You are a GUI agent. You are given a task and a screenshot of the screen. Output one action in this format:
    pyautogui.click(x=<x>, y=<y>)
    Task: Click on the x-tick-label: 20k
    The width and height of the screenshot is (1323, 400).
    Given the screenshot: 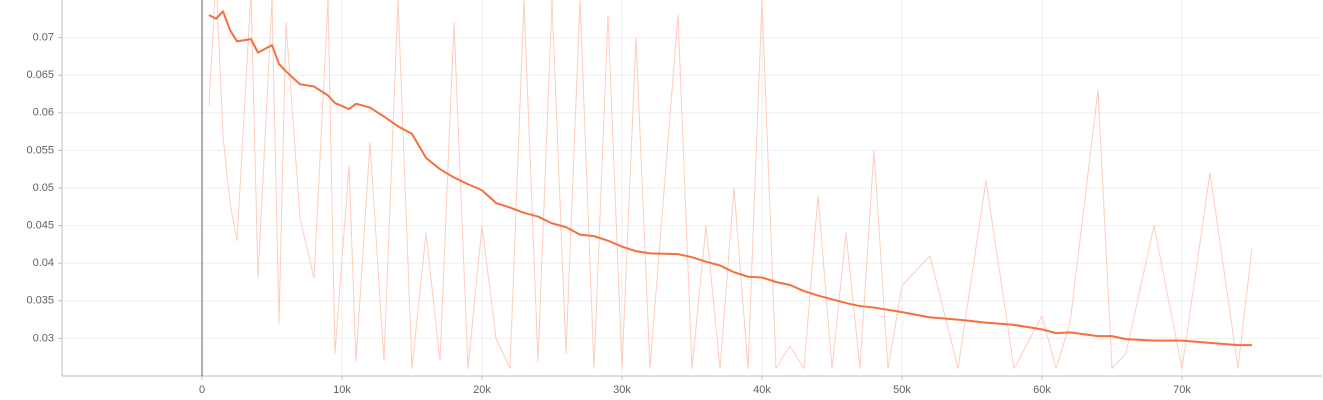 What is the action you would take?
    pyautogui.click(x=482, y=390)
    